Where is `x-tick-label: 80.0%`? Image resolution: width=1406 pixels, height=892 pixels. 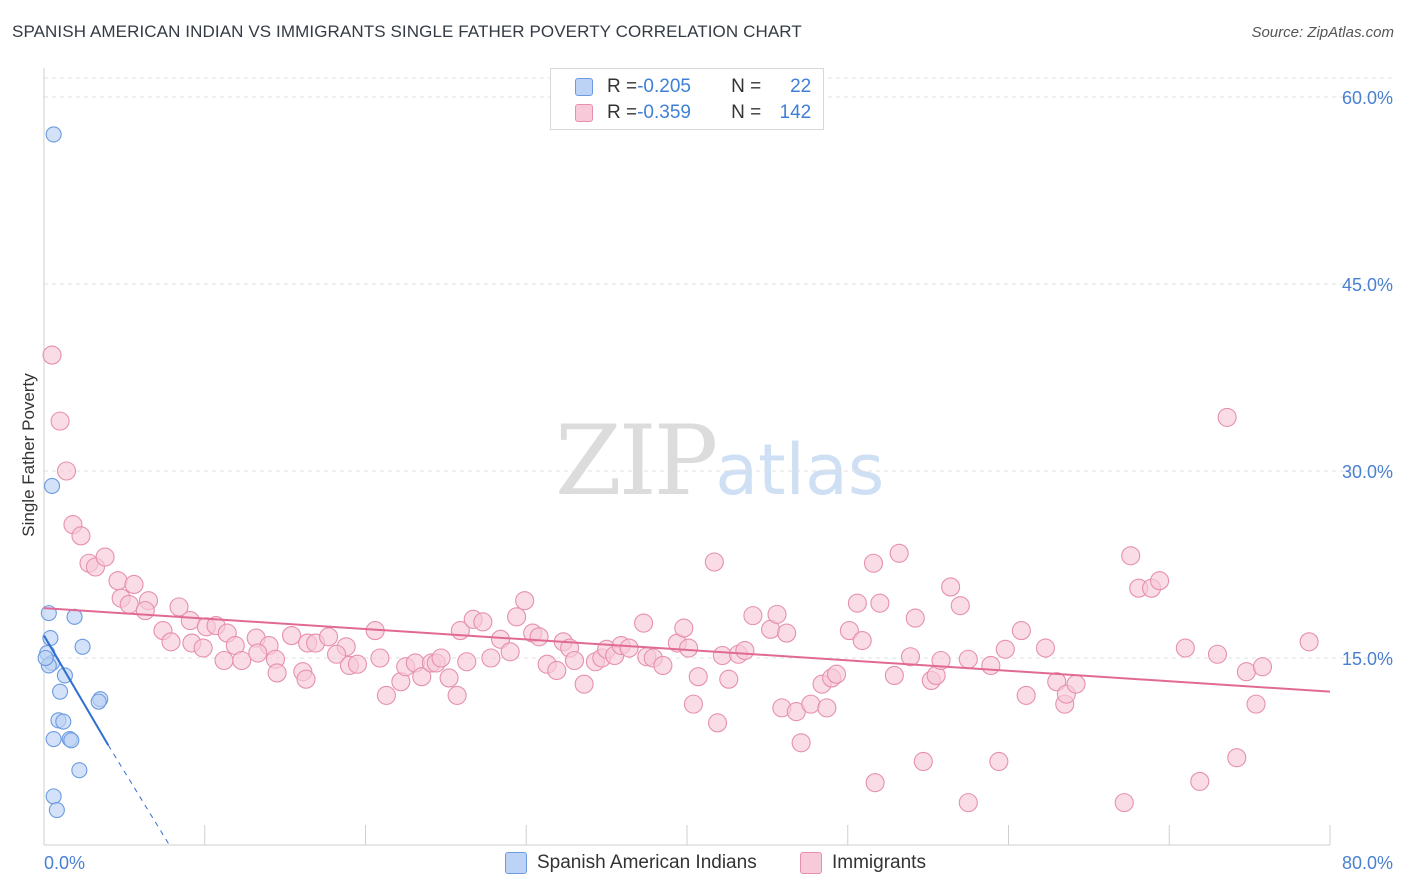 x-tick-label: 80.0% is located at coordinates (1367, 863).